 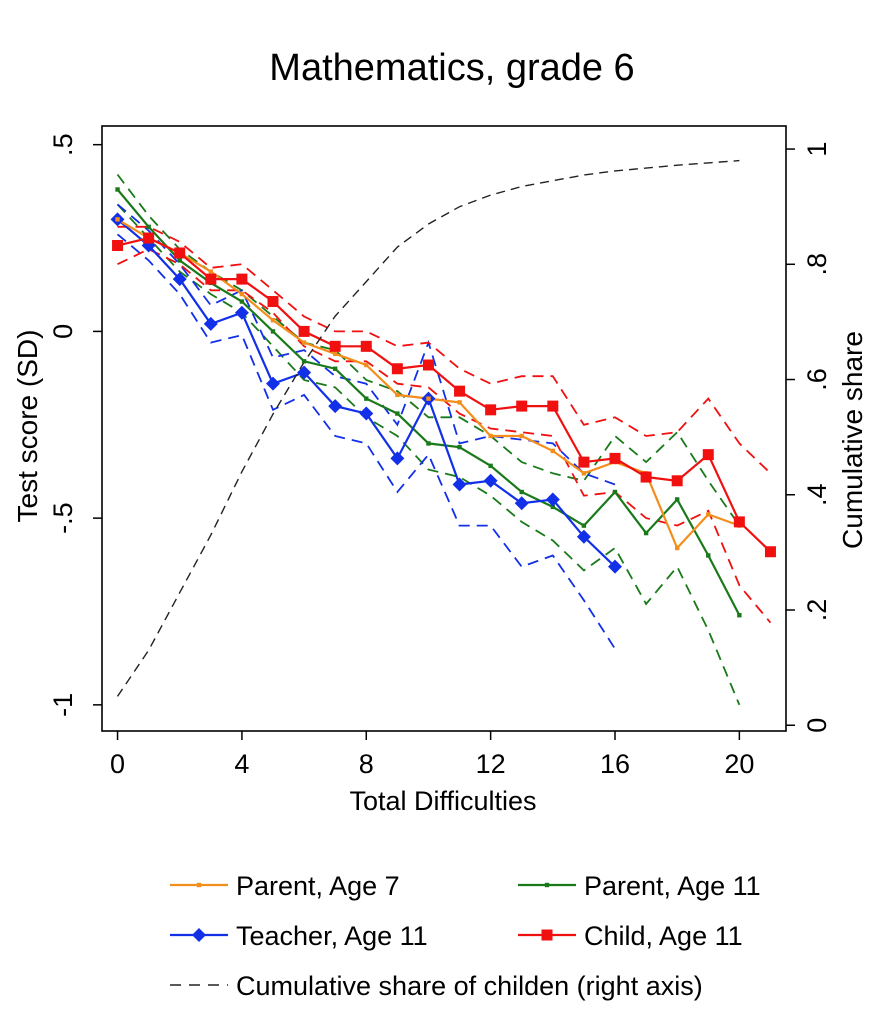 I want to click on x-tick-label: 8, so click(x=366, y=764).